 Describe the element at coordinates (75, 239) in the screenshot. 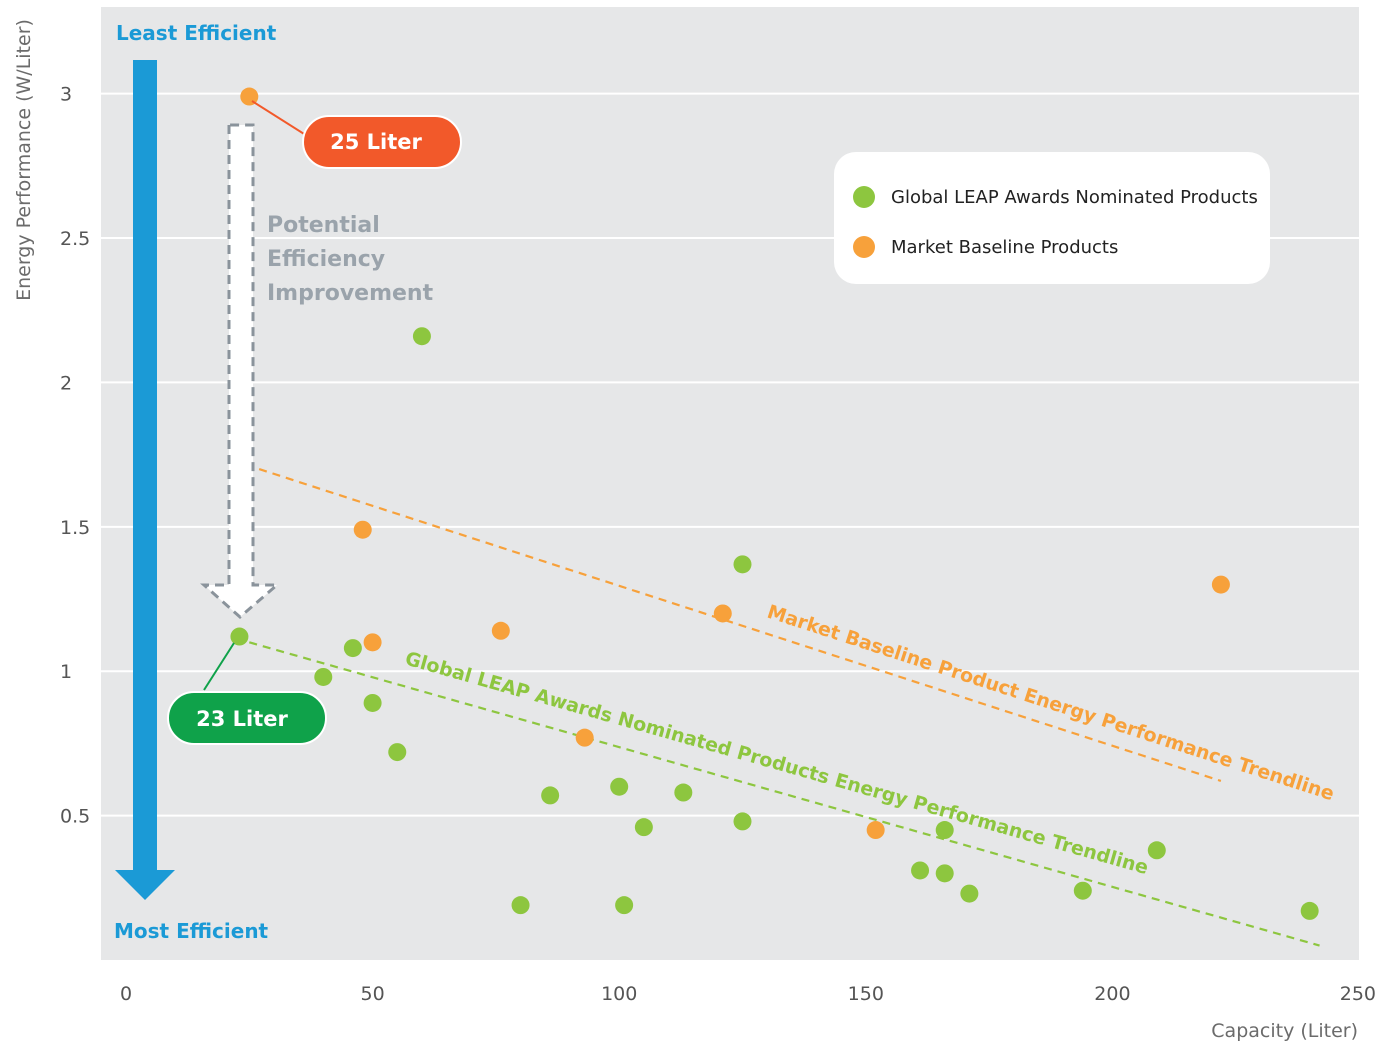

I see `y-tick-label: 2.5` at that location.